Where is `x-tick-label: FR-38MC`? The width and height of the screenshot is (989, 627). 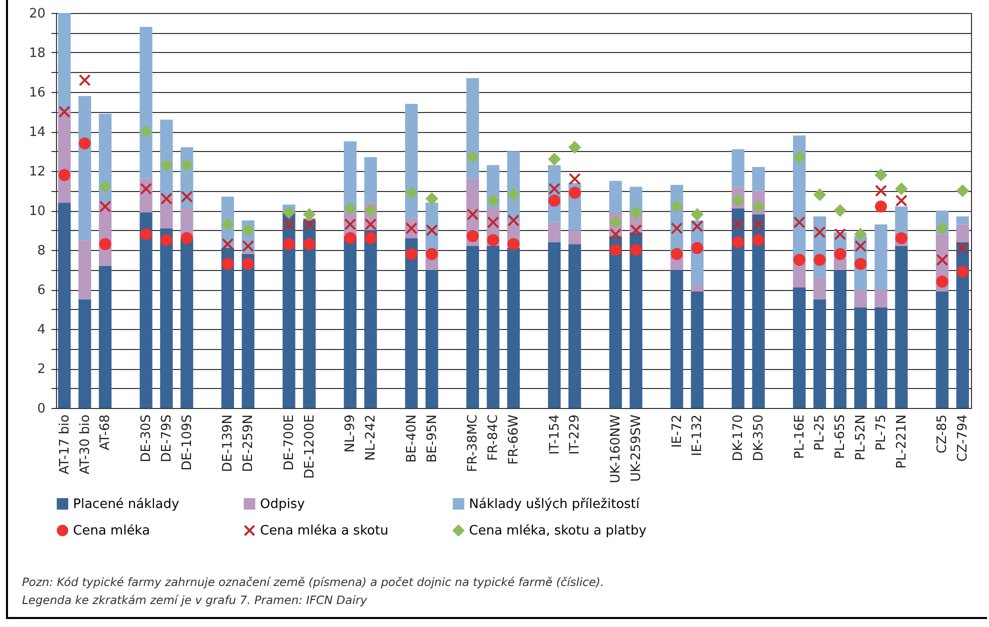 x-tick-label: FR-38MC is located at coordinates (473, 443).